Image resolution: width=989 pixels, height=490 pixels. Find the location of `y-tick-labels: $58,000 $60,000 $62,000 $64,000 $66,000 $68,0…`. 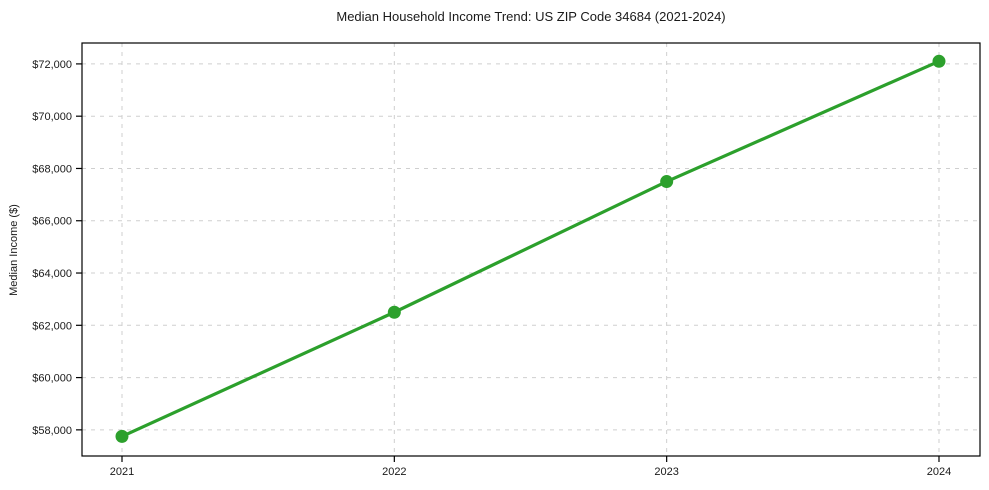

y-tick-labels: $58,000 $60,000 $62,000 $64,000 $66,000 $68,0… is located at coordinates (52, 248).